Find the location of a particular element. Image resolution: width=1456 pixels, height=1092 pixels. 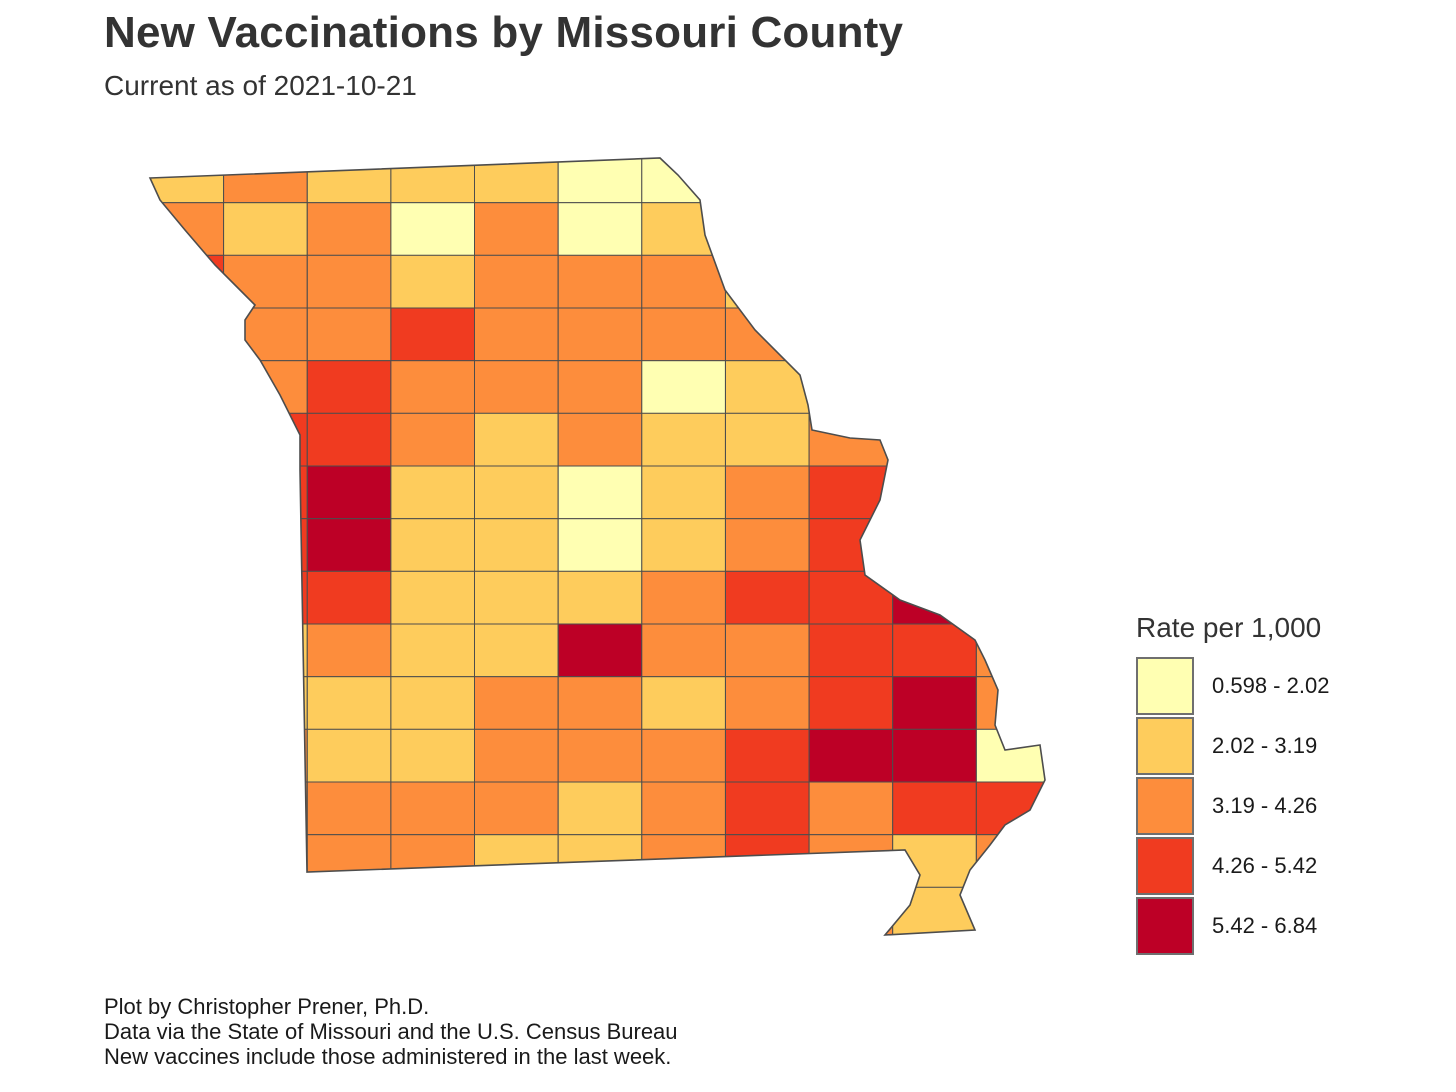

legend-item-3: 3.19 - 4.26 is located at coordinates (1256, 806).